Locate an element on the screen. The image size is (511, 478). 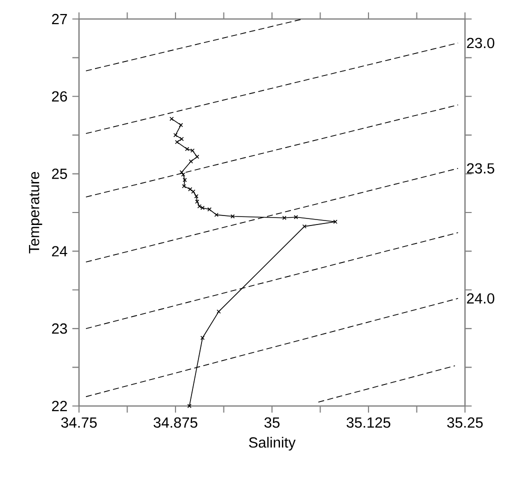
series-label: 23.0 is located at coordinates (480, 43).